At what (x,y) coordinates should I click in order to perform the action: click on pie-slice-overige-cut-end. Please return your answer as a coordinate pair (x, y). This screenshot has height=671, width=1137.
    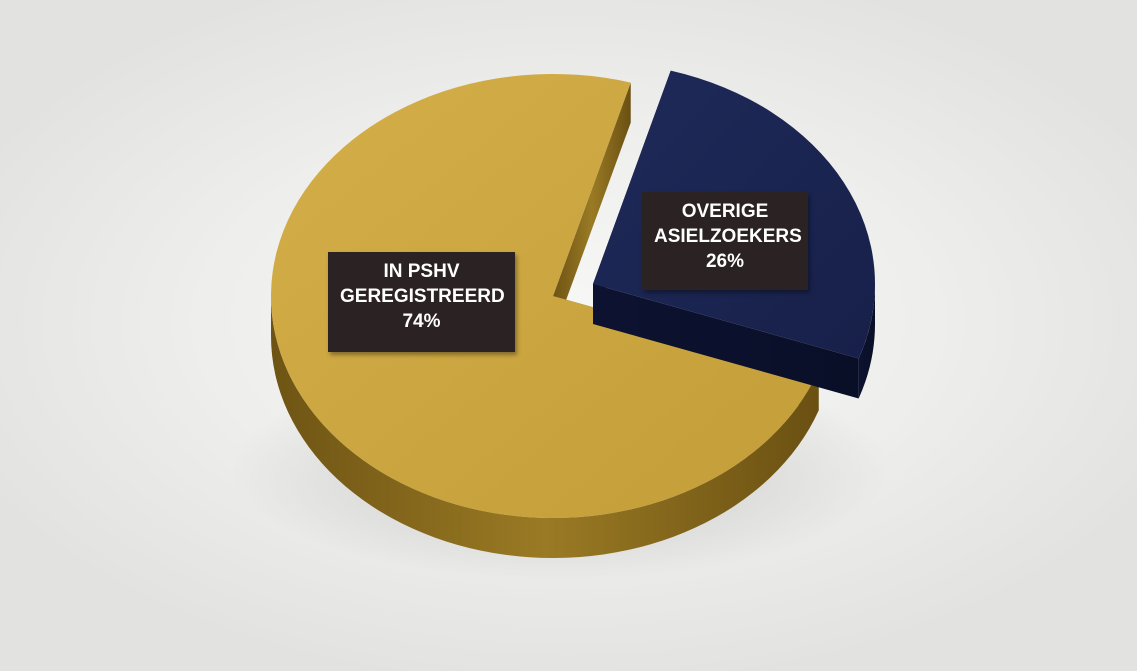
    Looking at the image, I should click on (726, 341).